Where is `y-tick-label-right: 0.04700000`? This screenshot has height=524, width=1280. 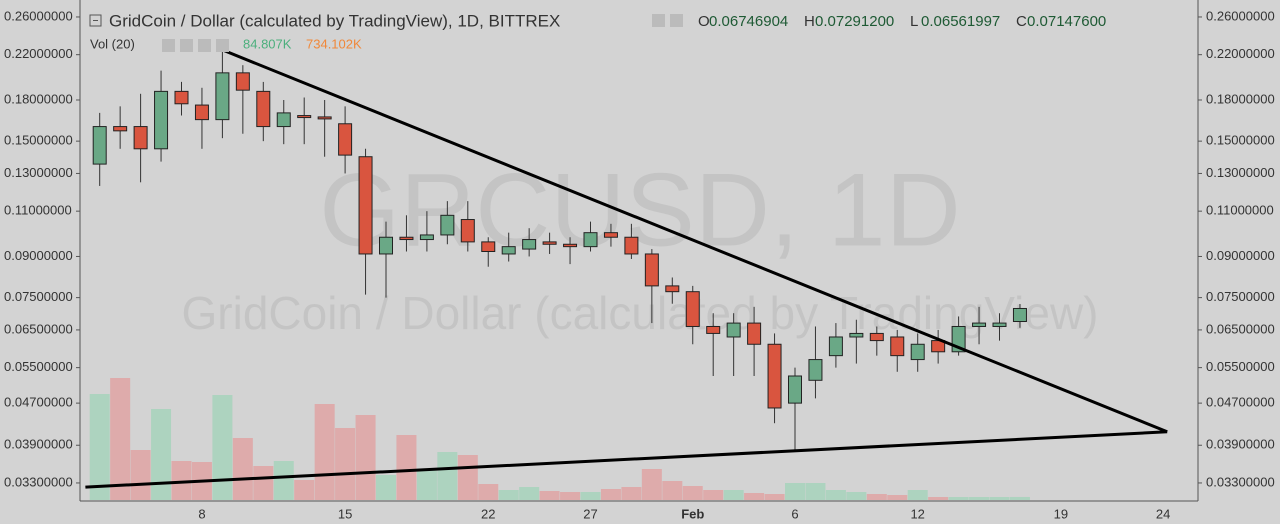
y-tick-label-right: 0.04700000 is located at coordinates (1240, 402).